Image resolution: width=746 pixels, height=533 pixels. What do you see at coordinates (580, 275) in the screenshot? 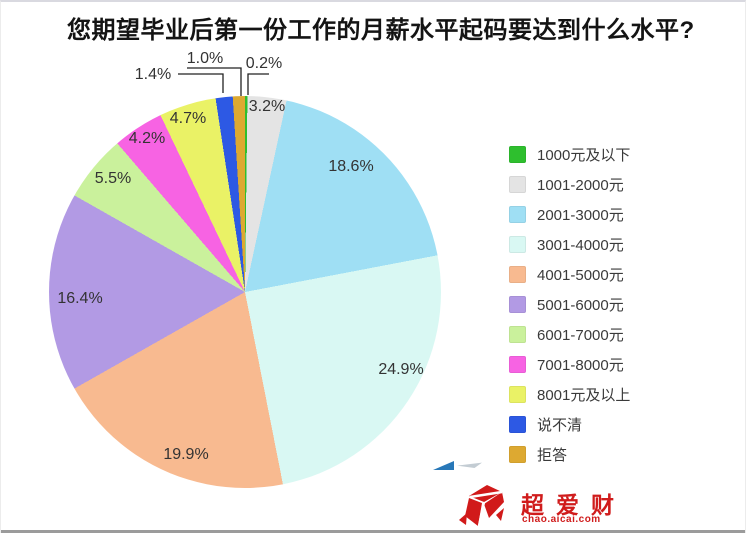
I see `legend-label: 4001-5000元` at bounding box center [580, 275].